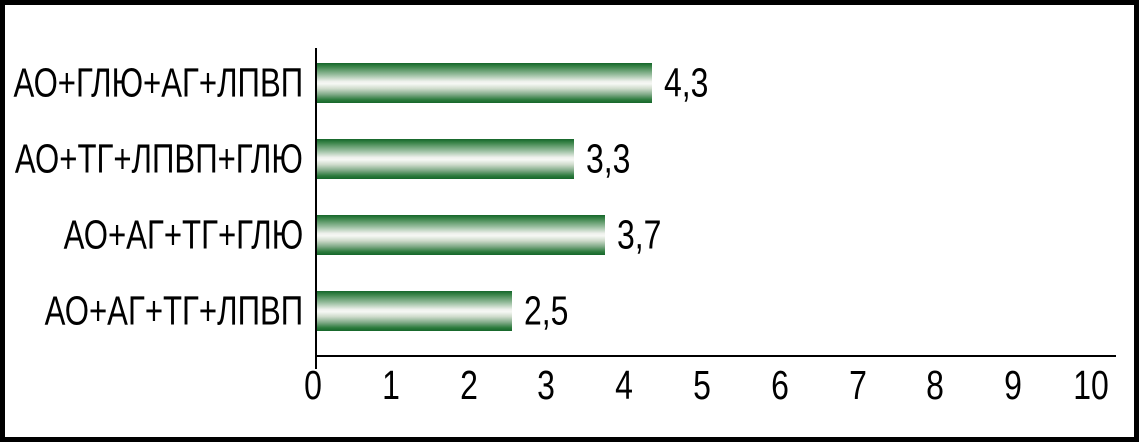 This screenshot has height=442, width=1139. Describe the element at coordinates (390, 385) in the screenshot. I see `x-tick-label: 1` at that location.